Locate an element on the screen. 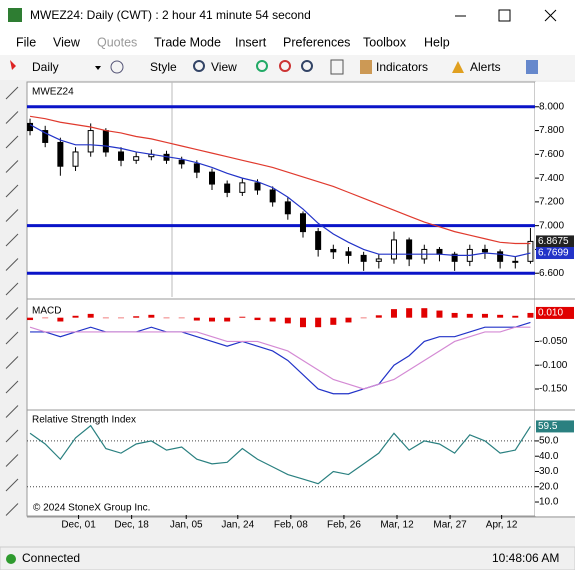 The image size is (575, 575). zoom-out is located at coordinates (285, 66).